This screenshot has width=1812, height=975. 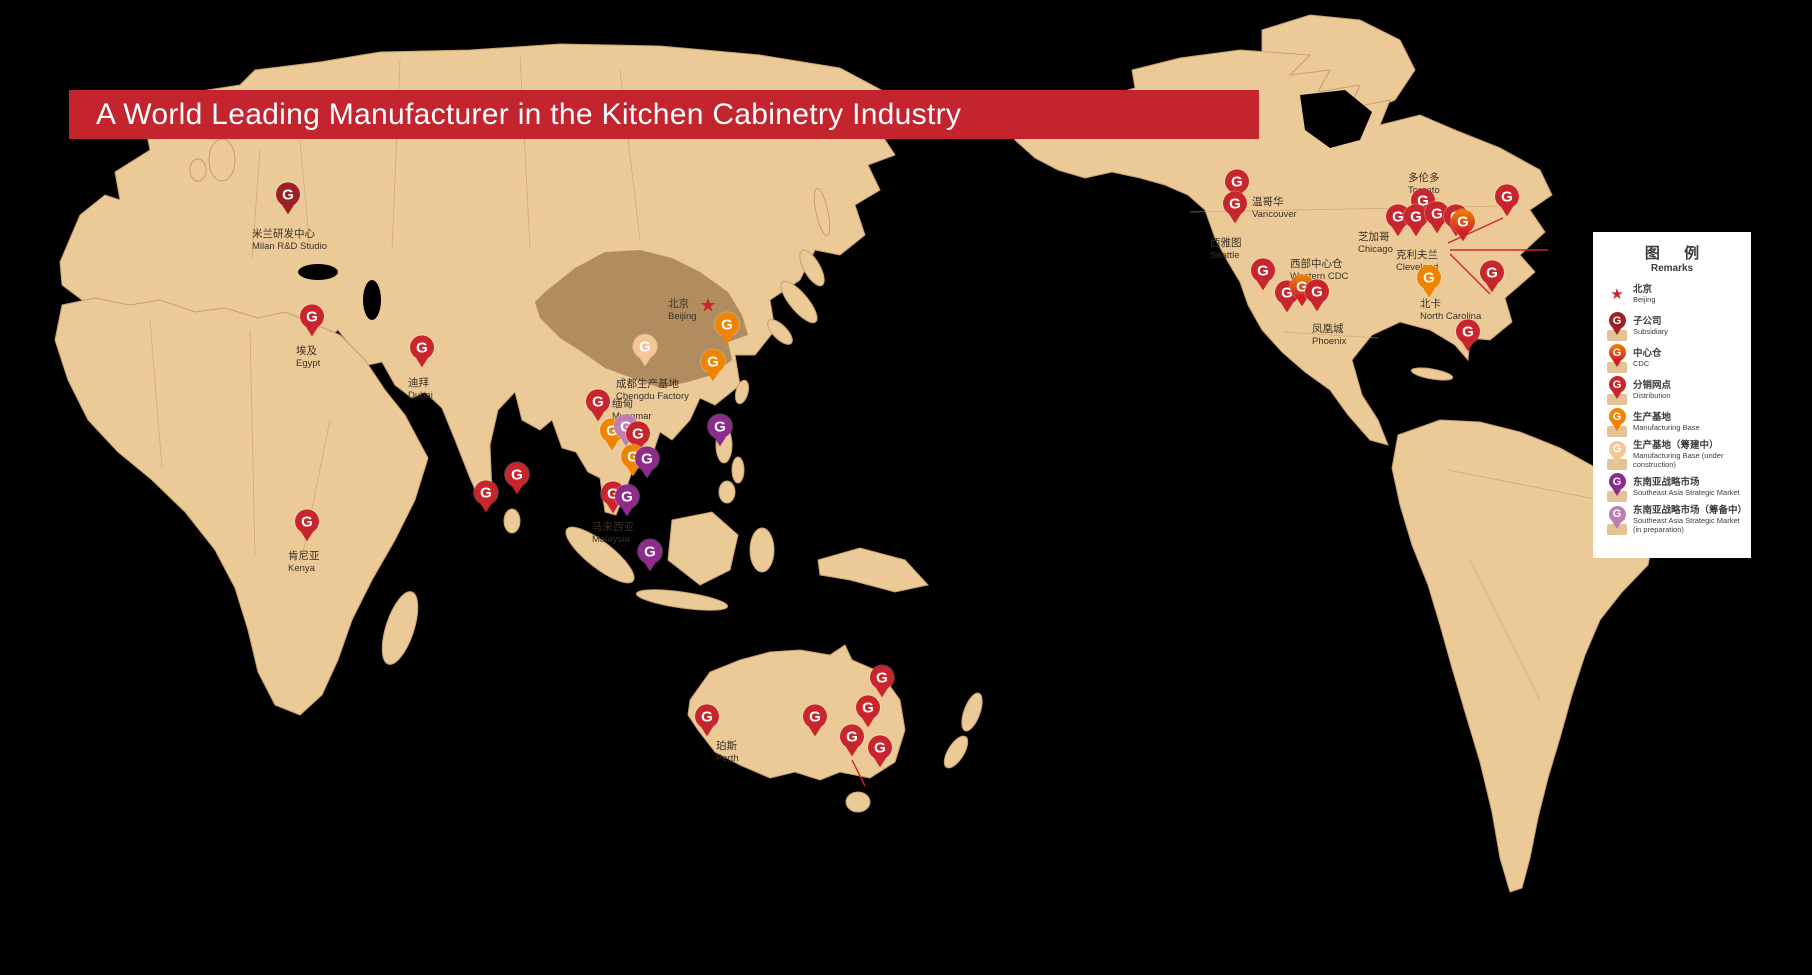 I want to click on label-en: Milan R&D Studio, so click(x=289, y=246).